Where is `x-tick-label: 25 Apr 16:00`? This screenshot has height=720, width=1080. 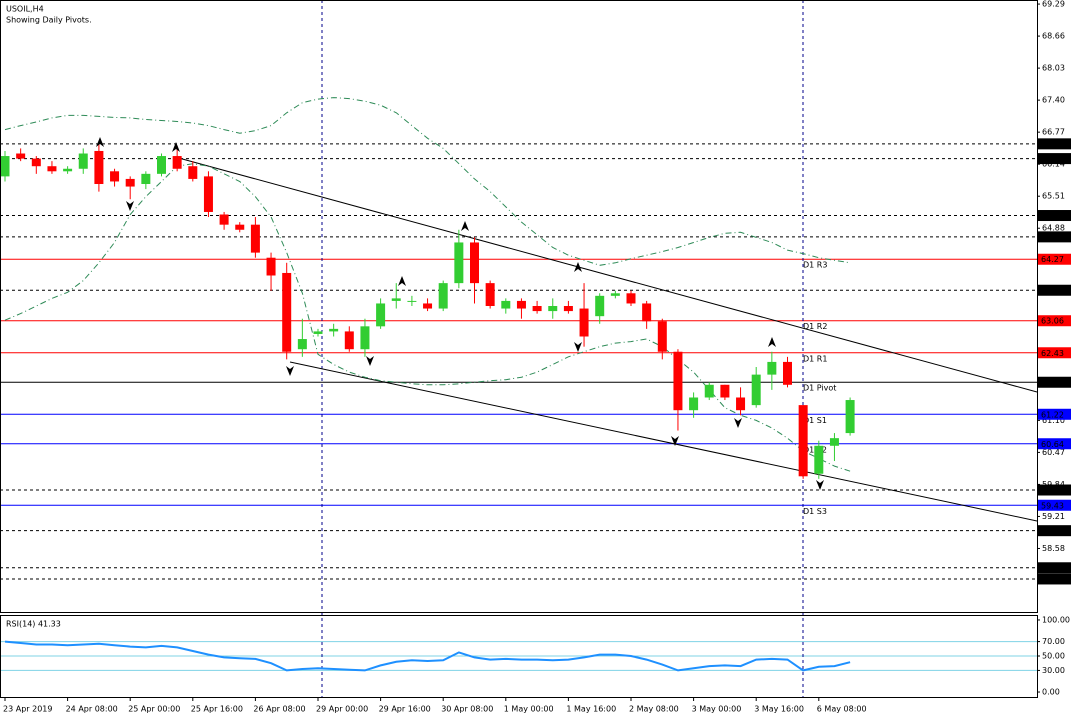 x-tick-label: 25 Apr 16:00 is located at coordinates (217, 709).